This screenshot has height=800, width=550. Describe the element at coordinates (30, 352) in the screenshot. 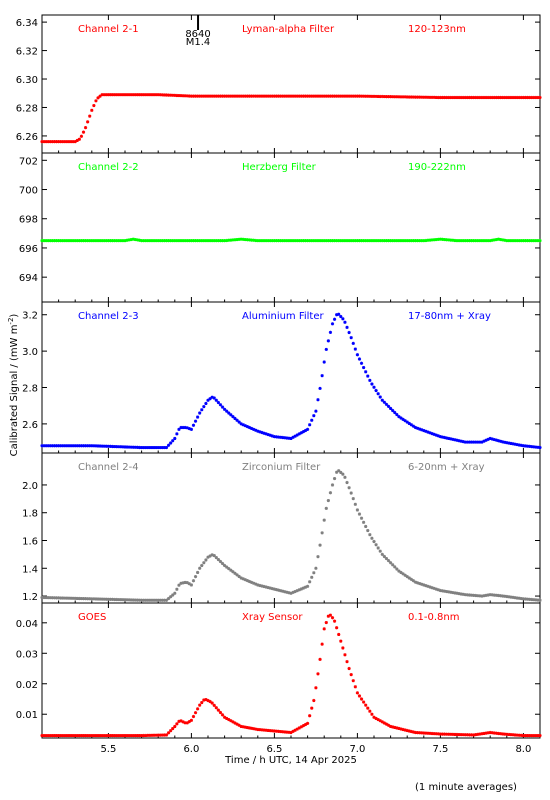

I see `y-tick-label: 3.0` at that location.